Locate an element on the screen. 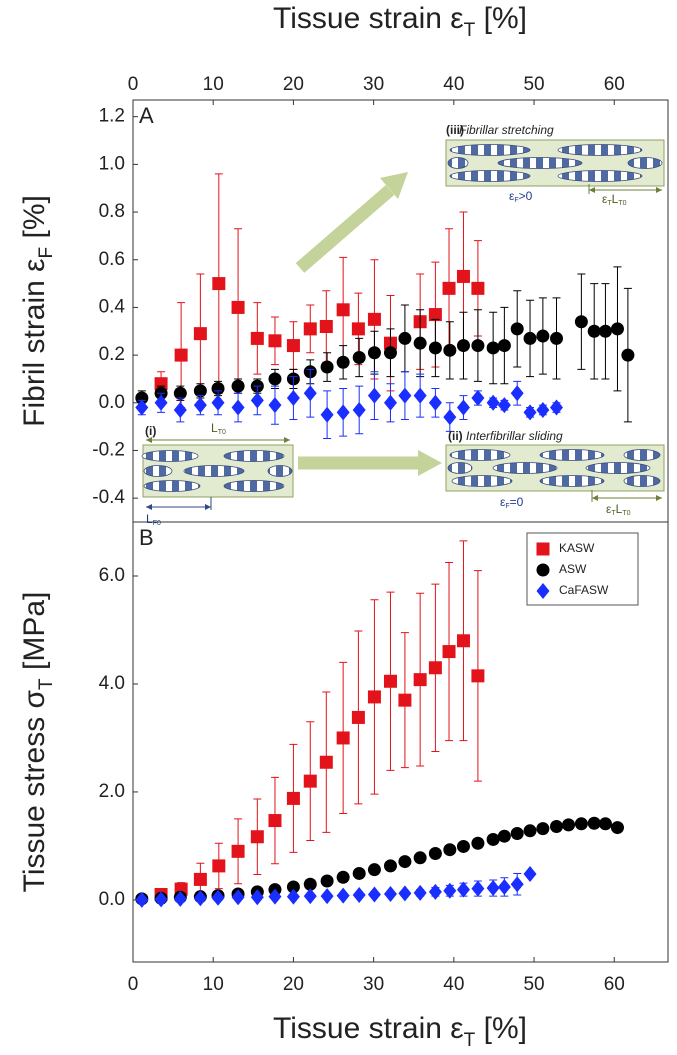 The width and height of the screenshot is (677, 1055). y-tick-label: 4.0 is located at coordinates (112, 683).